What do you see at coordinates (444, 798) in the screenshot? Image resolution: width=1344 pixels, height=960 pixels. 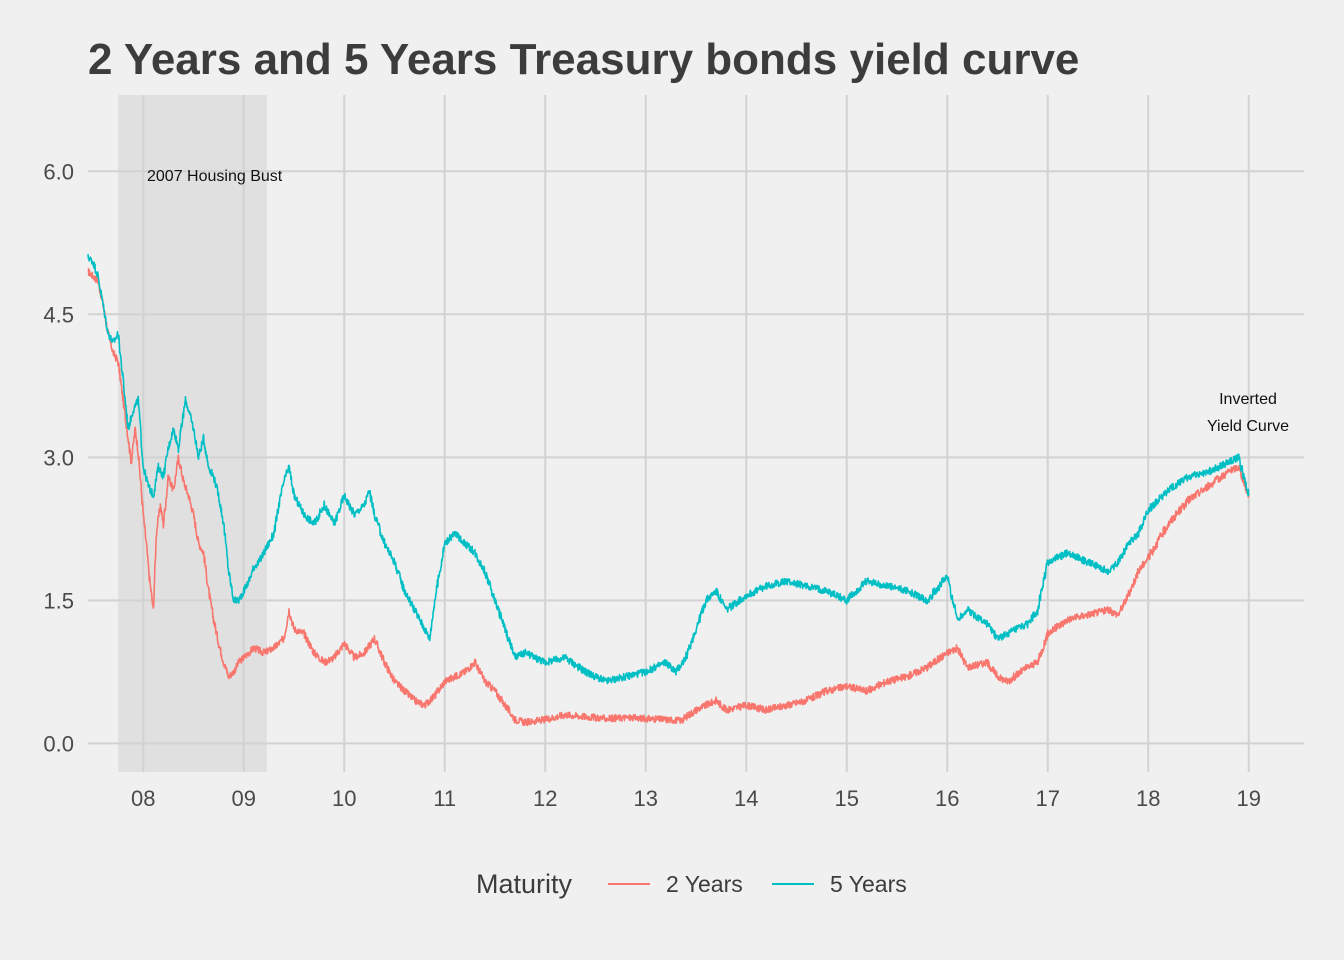 I see `x-tick-label: 11` at bounding box center [444, 798].